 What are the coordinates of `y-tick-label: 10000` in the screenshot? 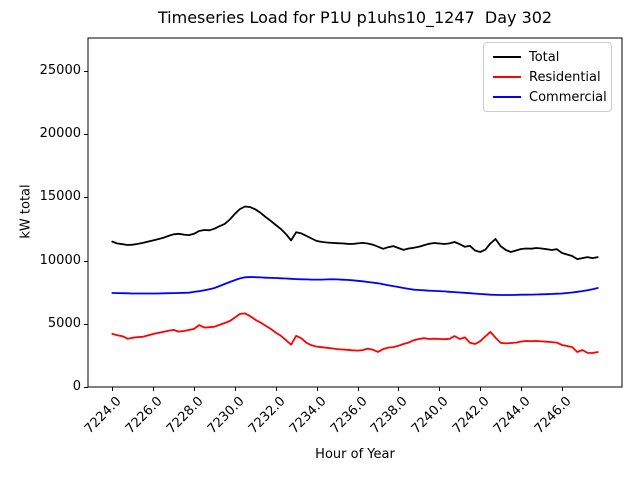 It's located at (60, 260).